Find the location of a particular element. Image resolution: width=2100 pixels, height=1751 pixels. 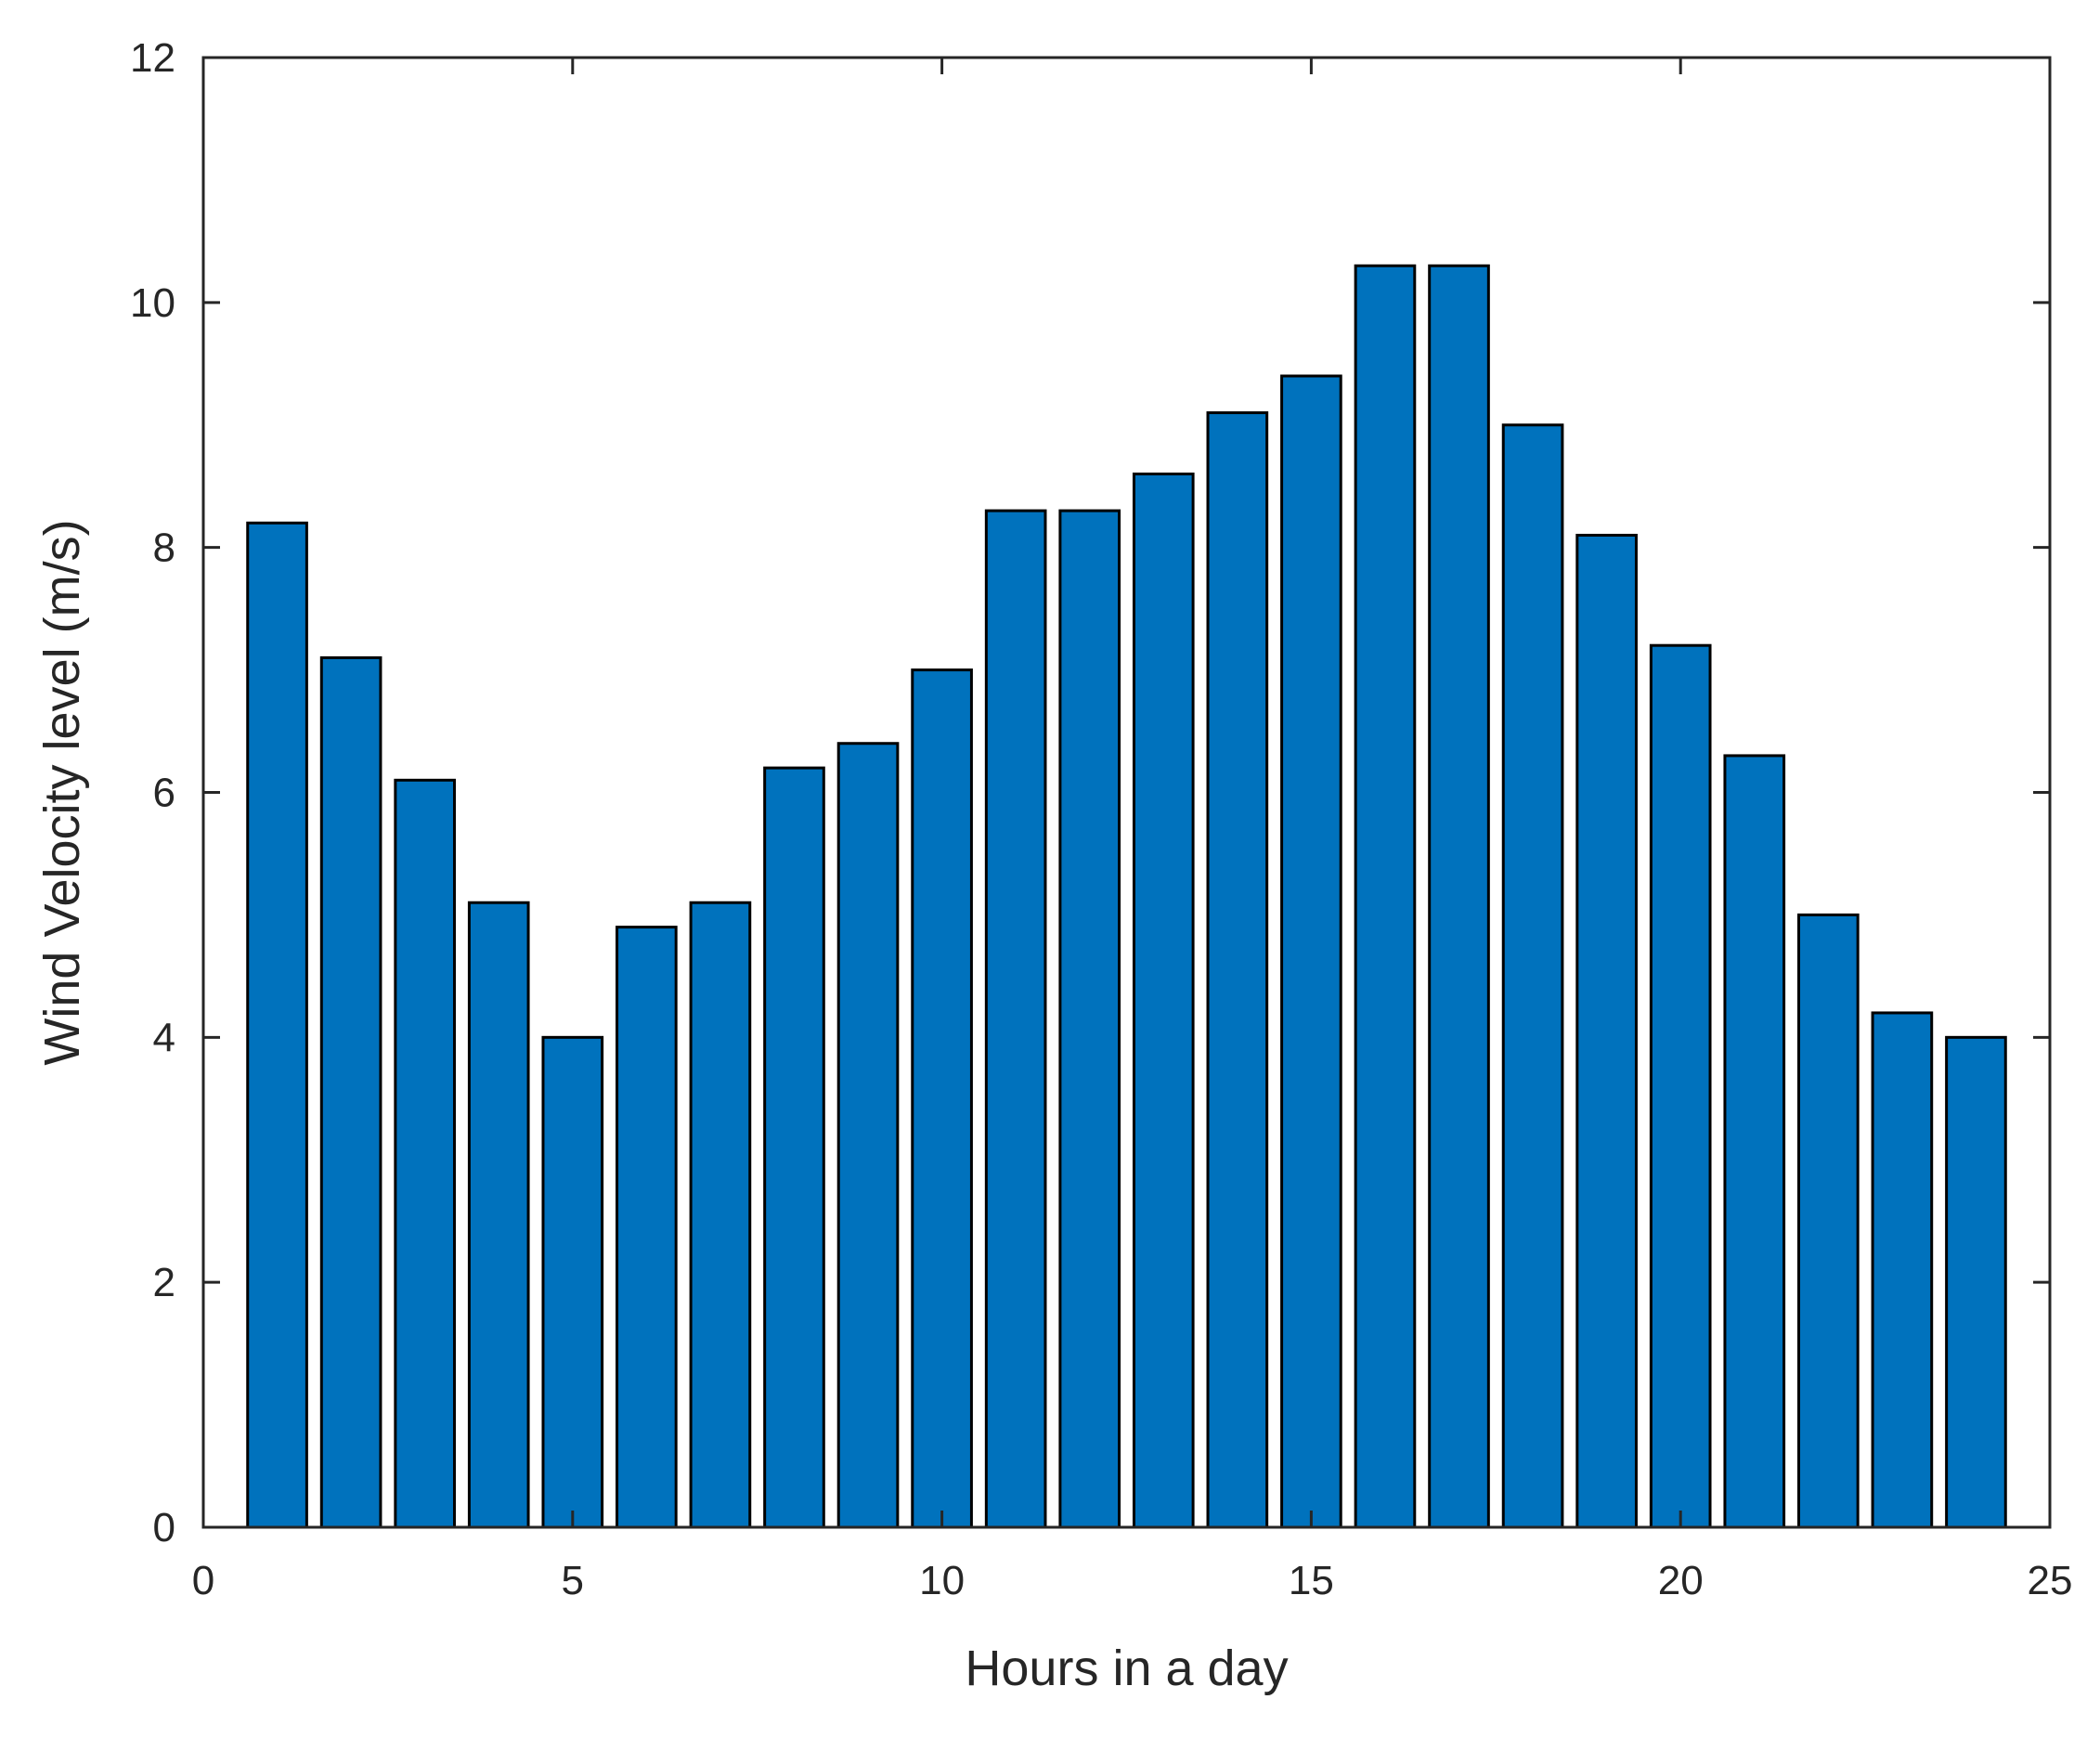

y-tick-label: 0 is located at coordinates (164, 1527).